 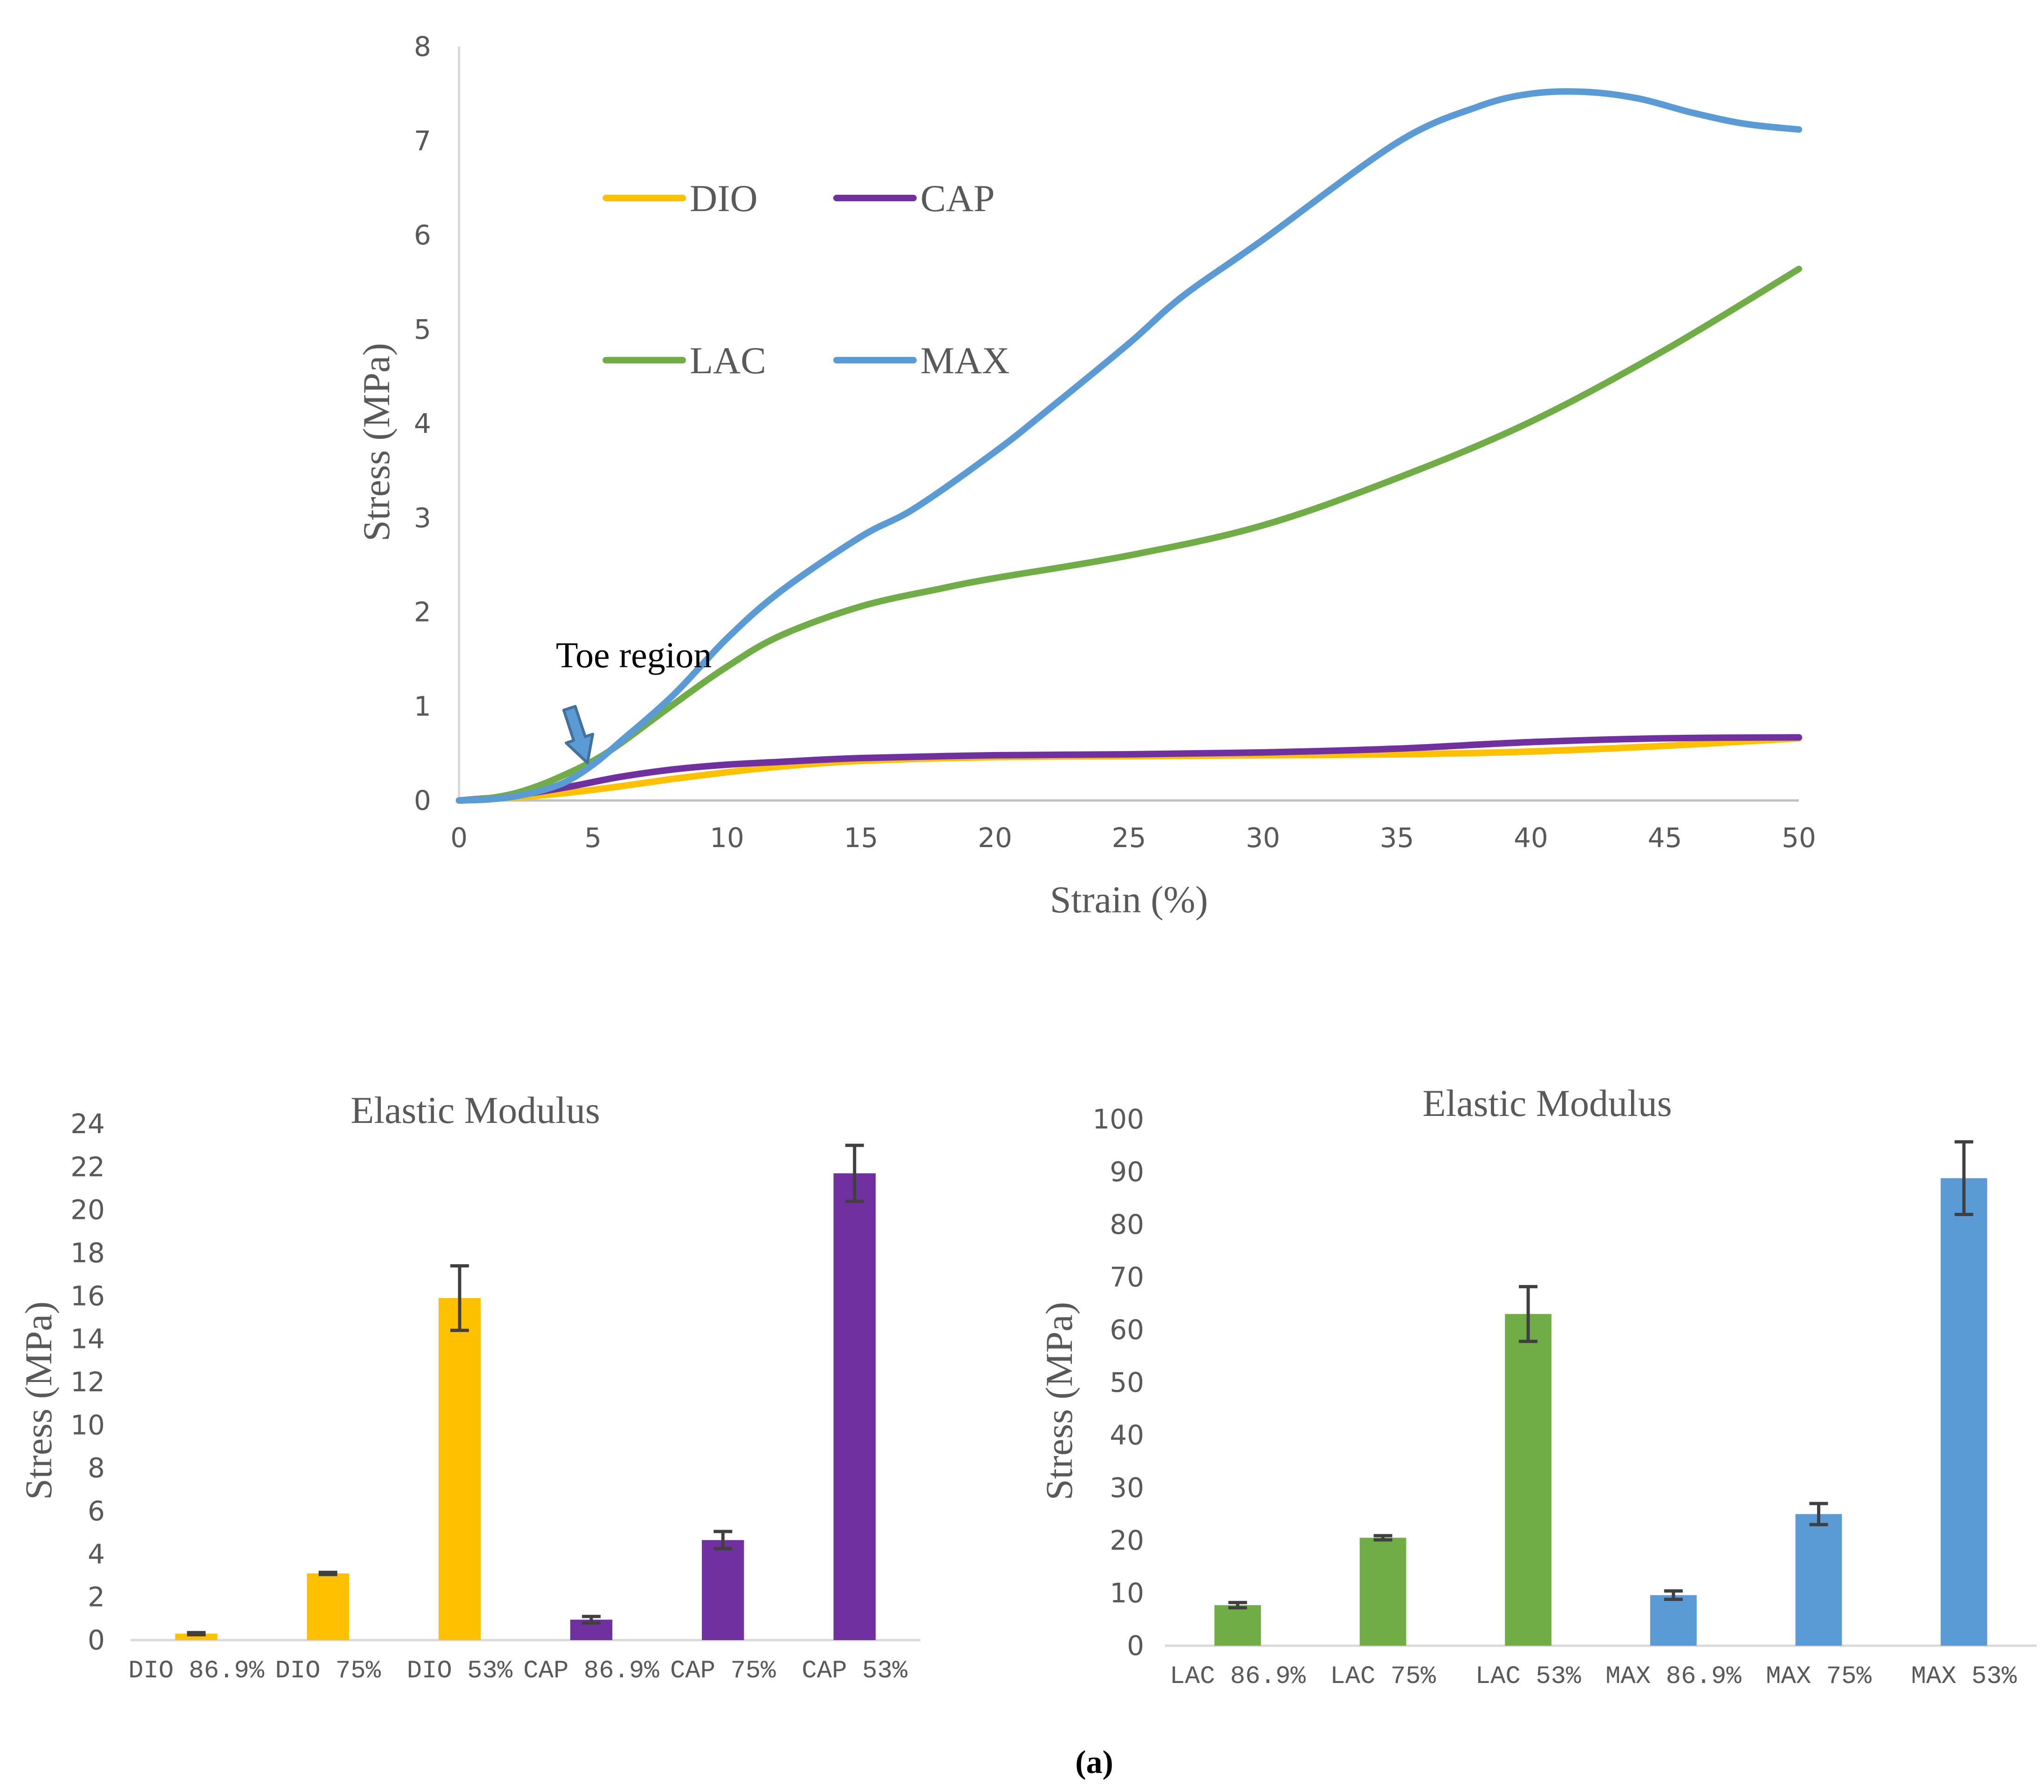 I want to click on y-tick-labels: 0 10 20 30 40 50 60 70 80 90 100, so click(x=1118, y=1382).